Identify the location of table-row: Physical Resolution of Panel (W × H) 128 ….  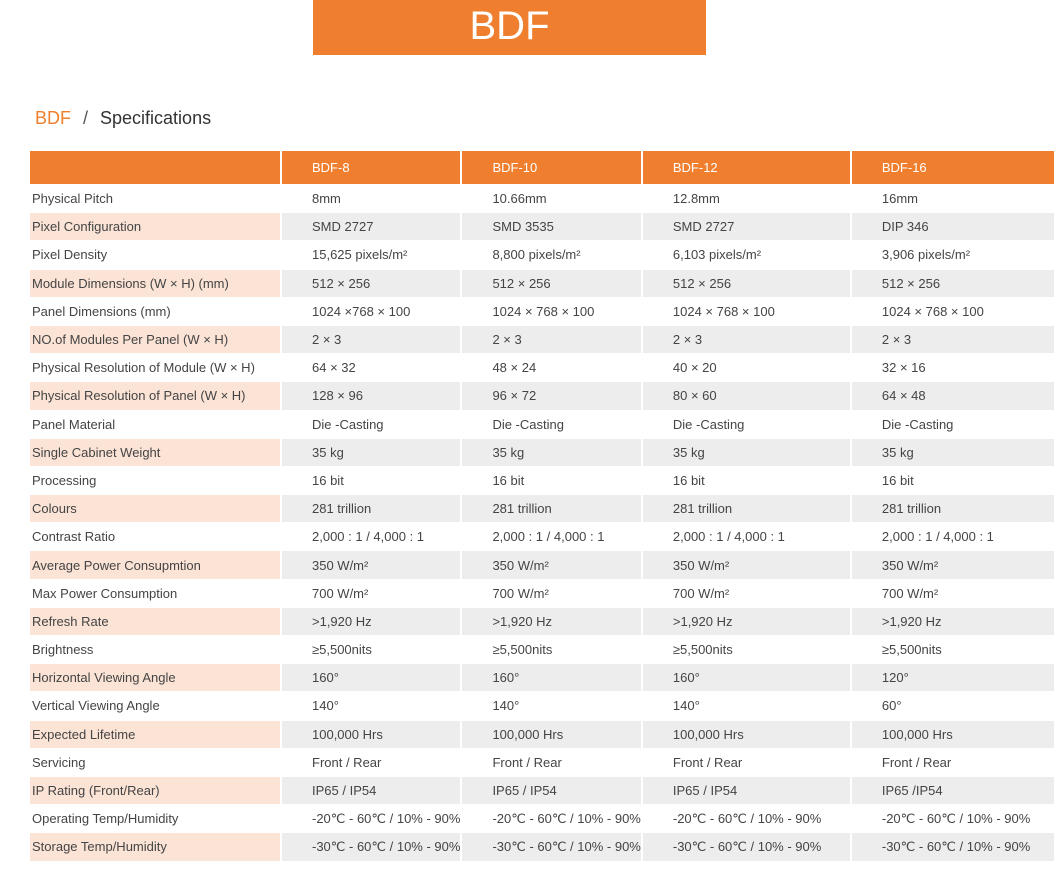
(542, 396).